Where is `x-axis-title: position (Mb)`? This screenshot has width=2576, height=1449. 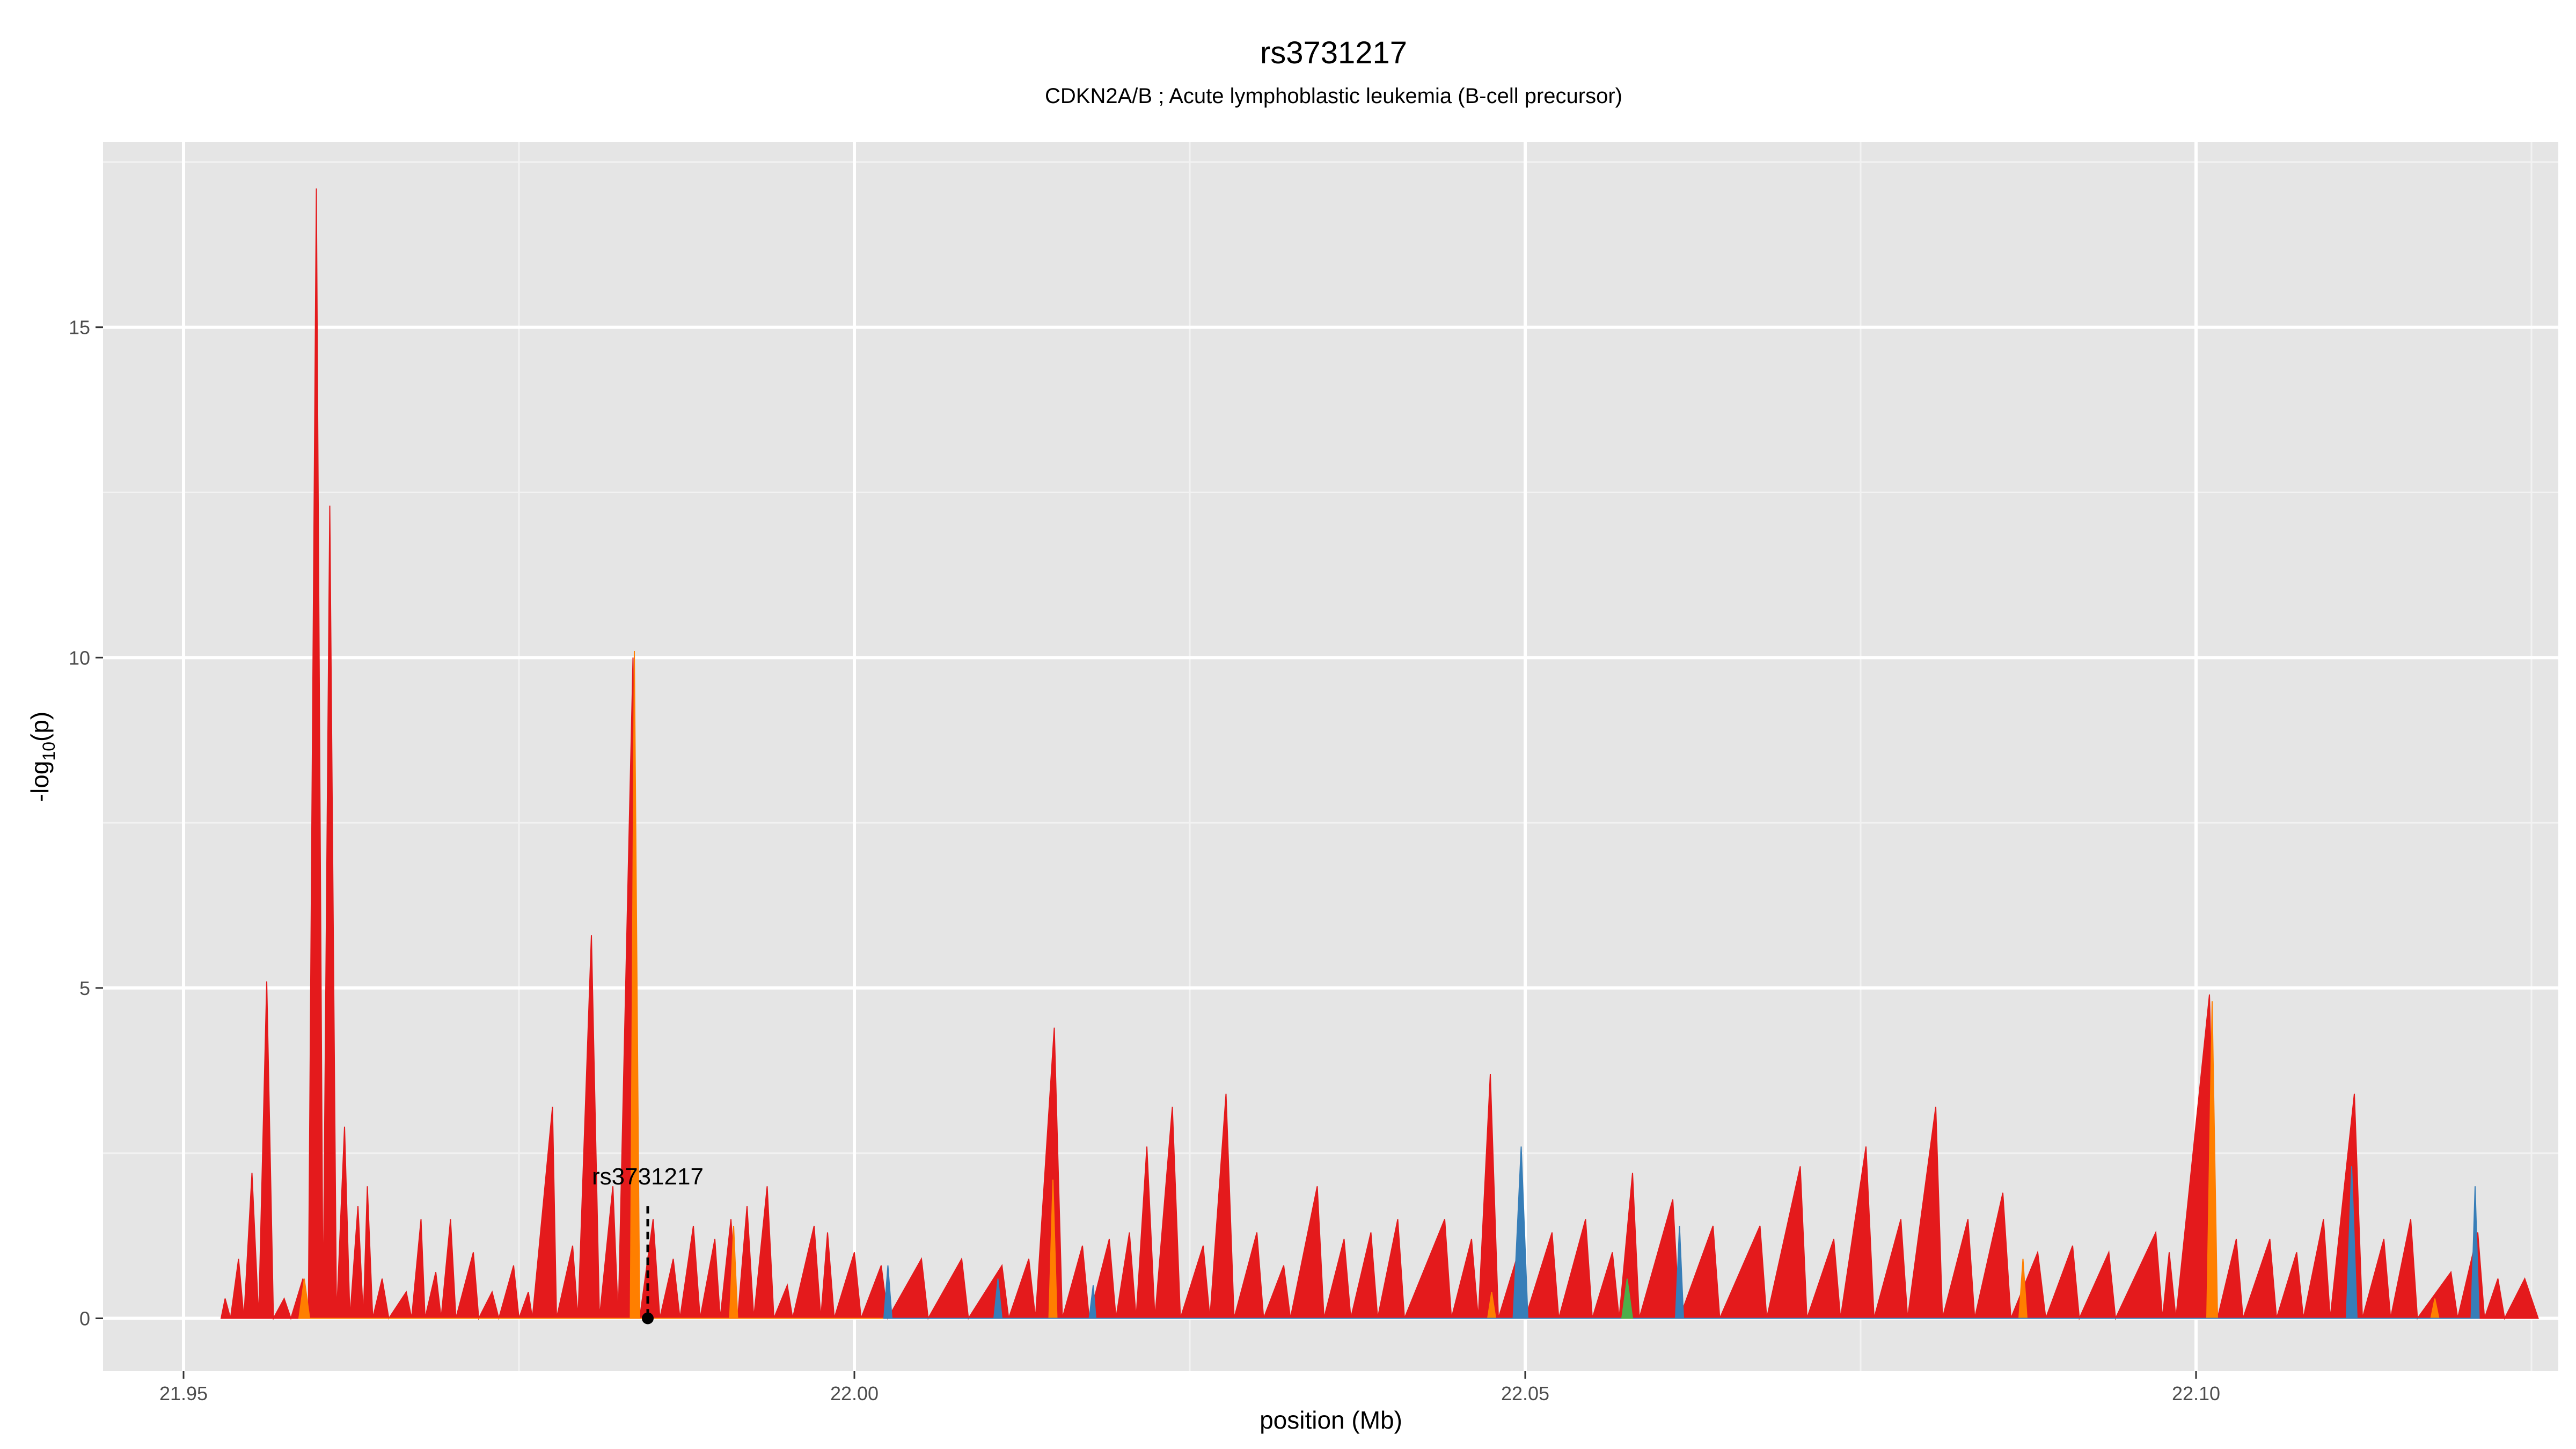 x-axis-title: position (Mb) is located at coordinates (1331, 1420).